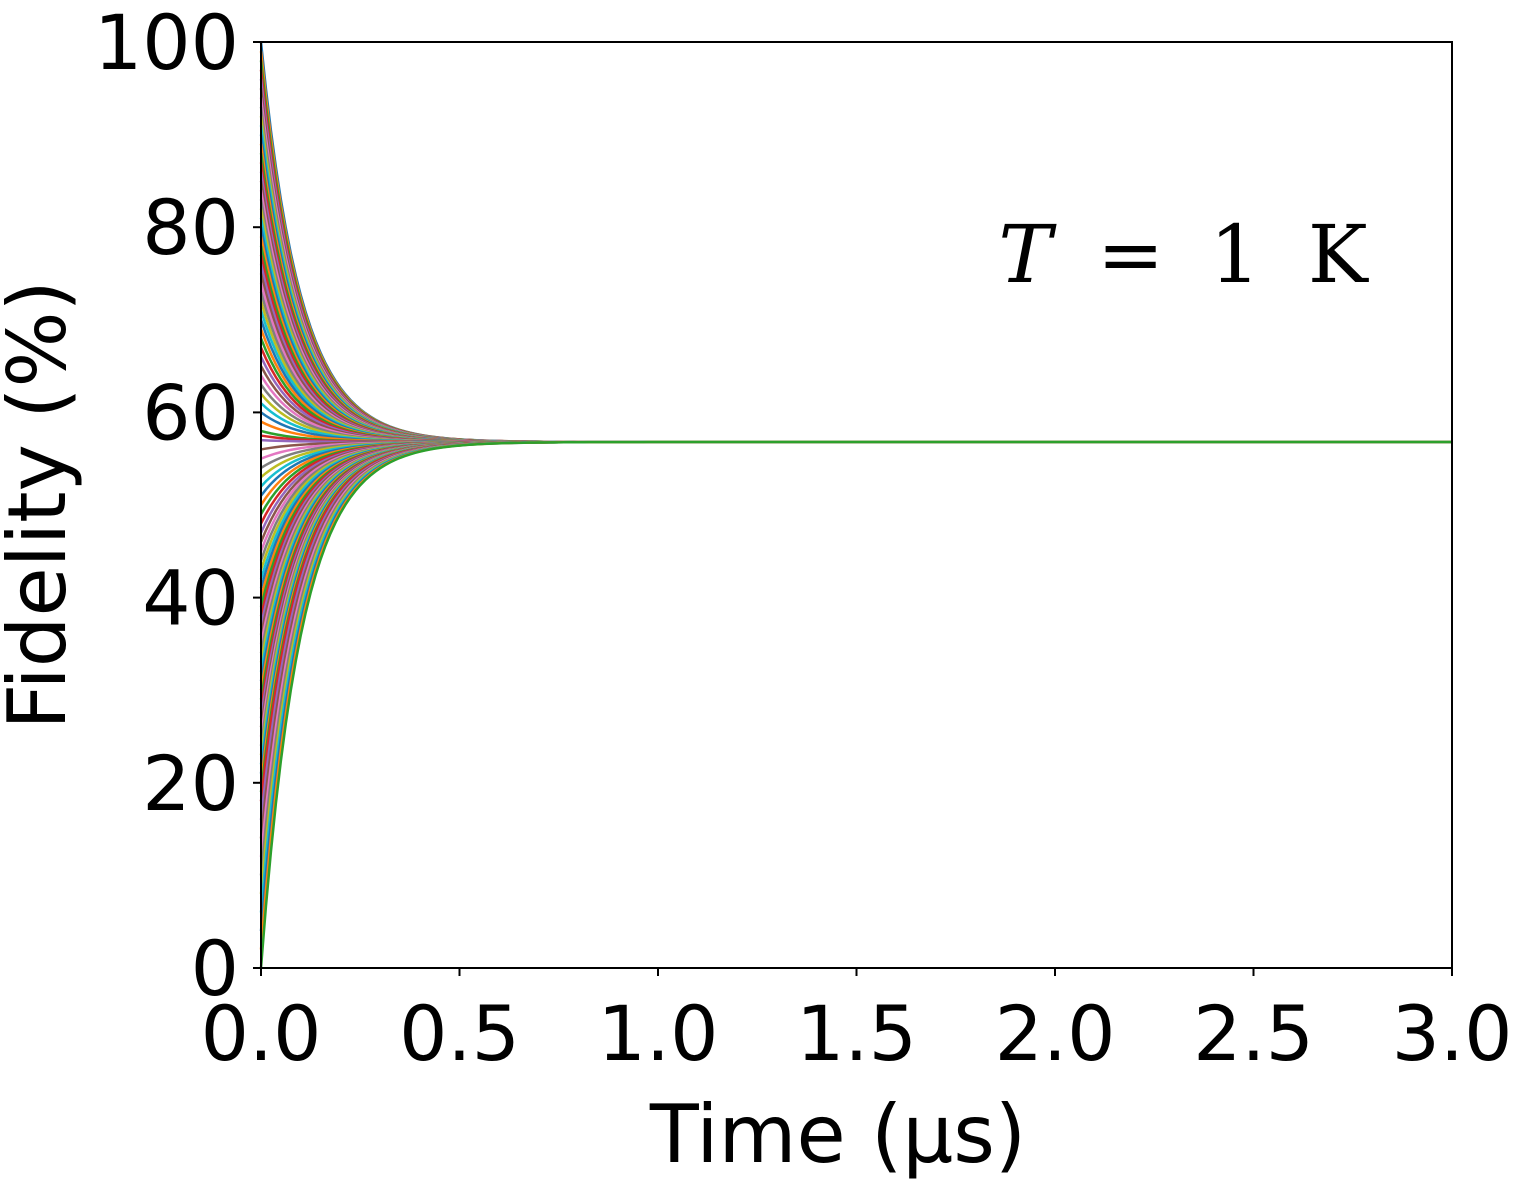 This screenshot has width=1523, height=1179. What do you see at coordinates (856, 1033) in the screenshot?
I see `x-tick-label: 1.5` at bounding box center [856, 1033].